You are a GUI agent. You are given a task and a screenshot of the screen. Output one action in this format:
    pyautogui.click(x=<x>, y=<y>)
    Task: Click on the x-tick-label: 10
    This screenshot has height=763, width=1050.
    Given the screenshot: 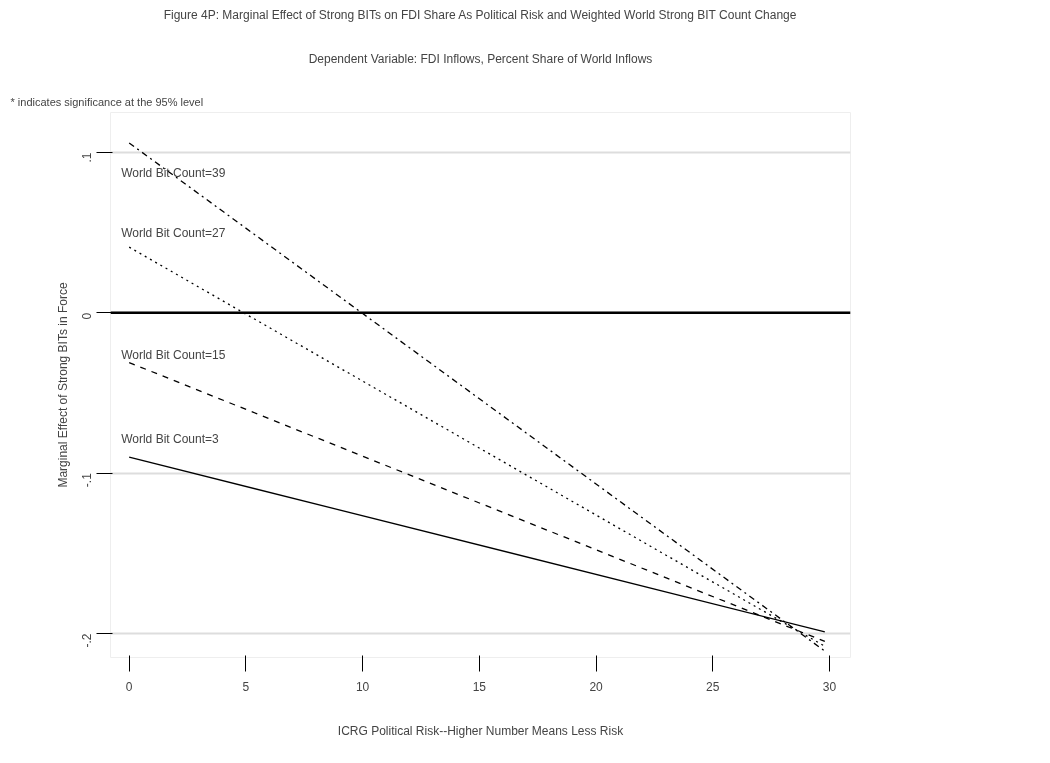 What is the action you would take?
    pyautogui.click(x=362, y=686)
    